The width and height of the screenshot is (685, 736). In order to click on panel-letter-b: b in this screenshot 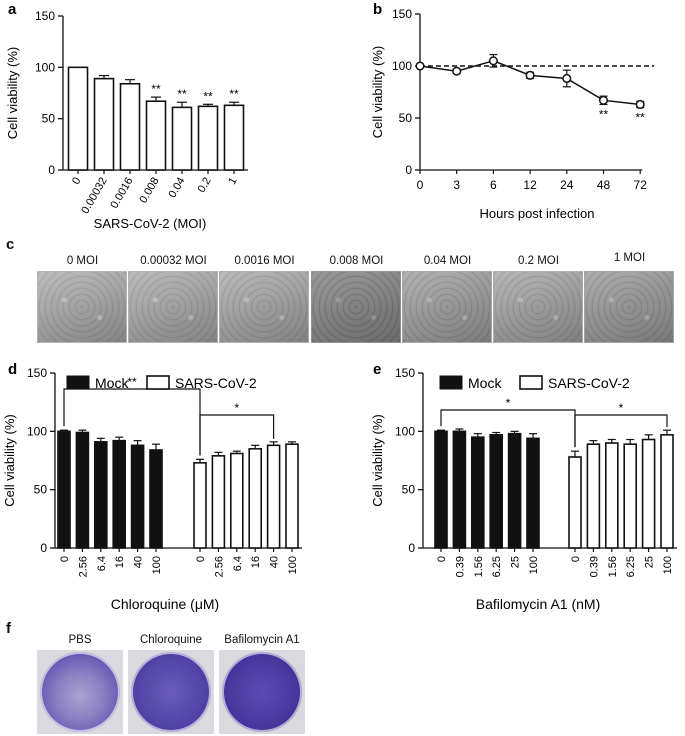, I will do `click(377, 9)`.